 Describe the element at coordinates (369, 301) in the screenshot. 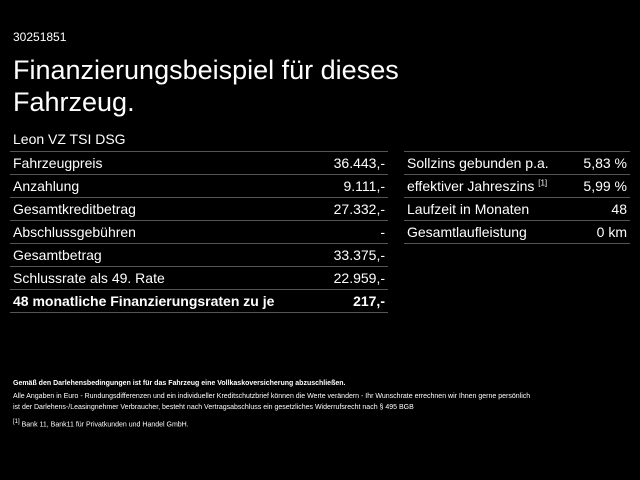

I see `row-value: 217,-` at that location.